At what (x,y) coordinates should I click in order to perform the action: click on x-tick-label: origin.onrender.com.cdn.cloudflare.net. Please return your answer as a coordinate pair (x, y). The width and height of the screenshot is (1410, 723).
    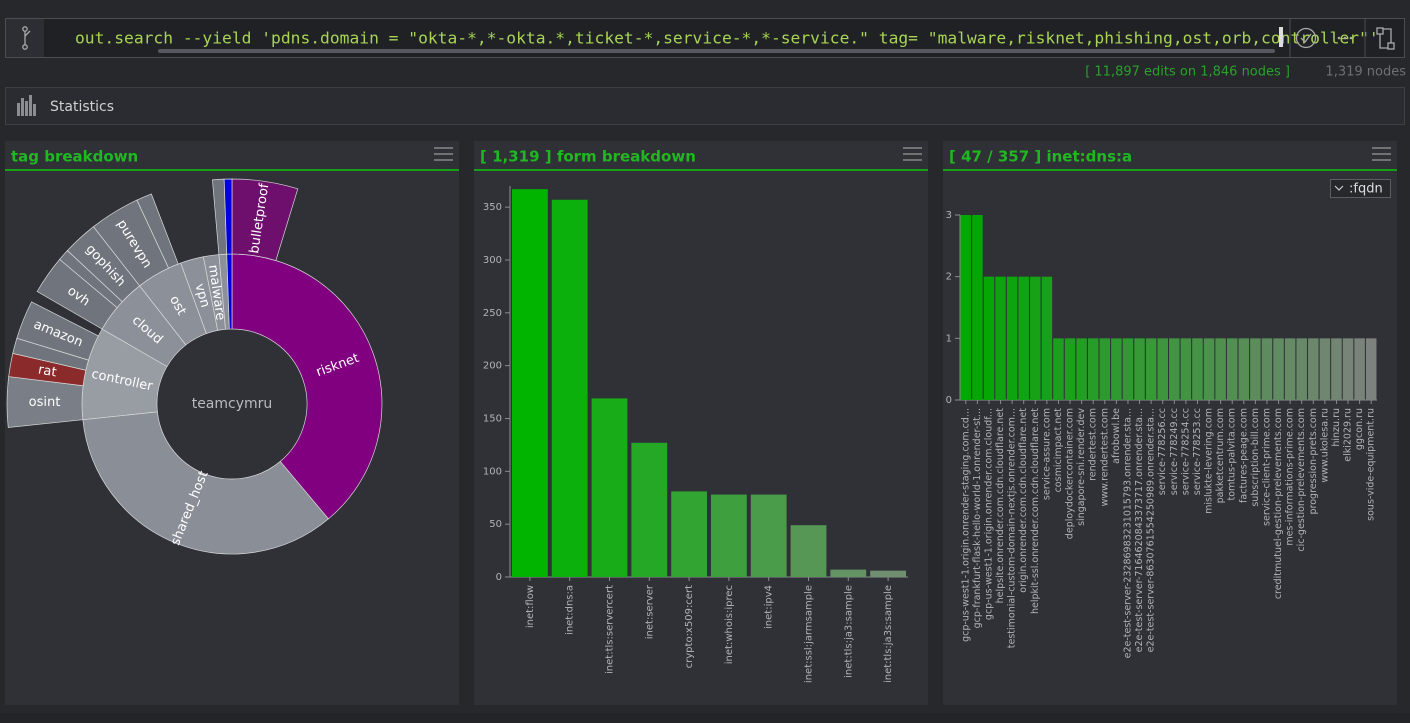
    Looking at the image, I should click on (1023, 500).